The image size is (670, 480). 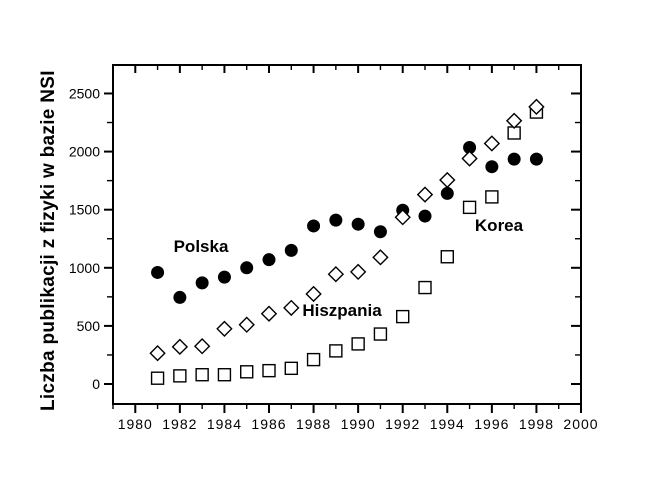 I want to click on x-tick-label: 1992, so click(x=402, y=424).